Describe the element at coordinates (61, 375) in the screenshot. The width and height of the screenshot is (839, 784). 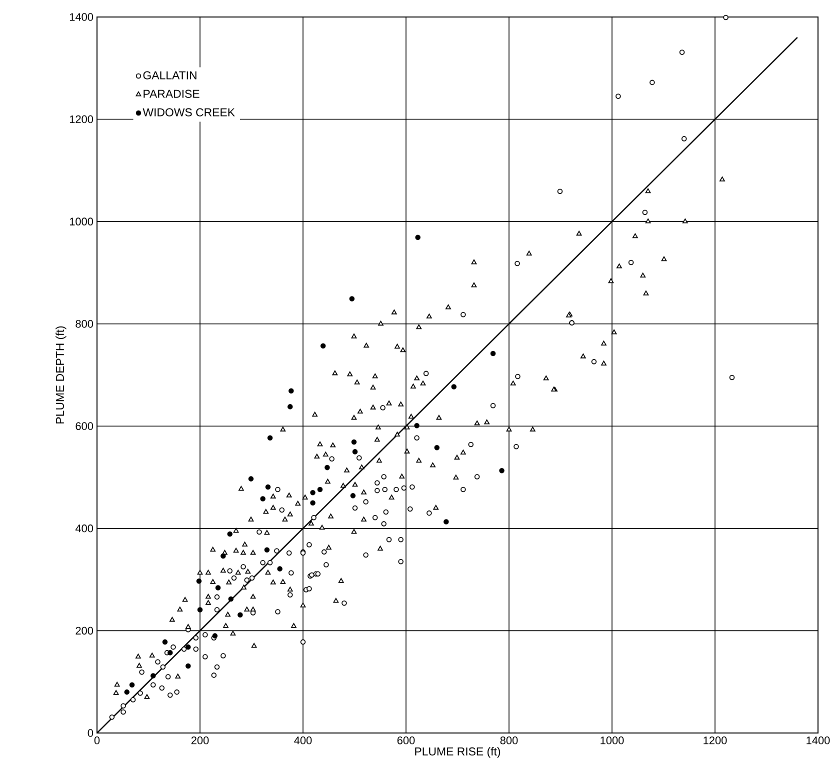
I see `y-axis-title: PLUME DEPTH (ft)` at that location.